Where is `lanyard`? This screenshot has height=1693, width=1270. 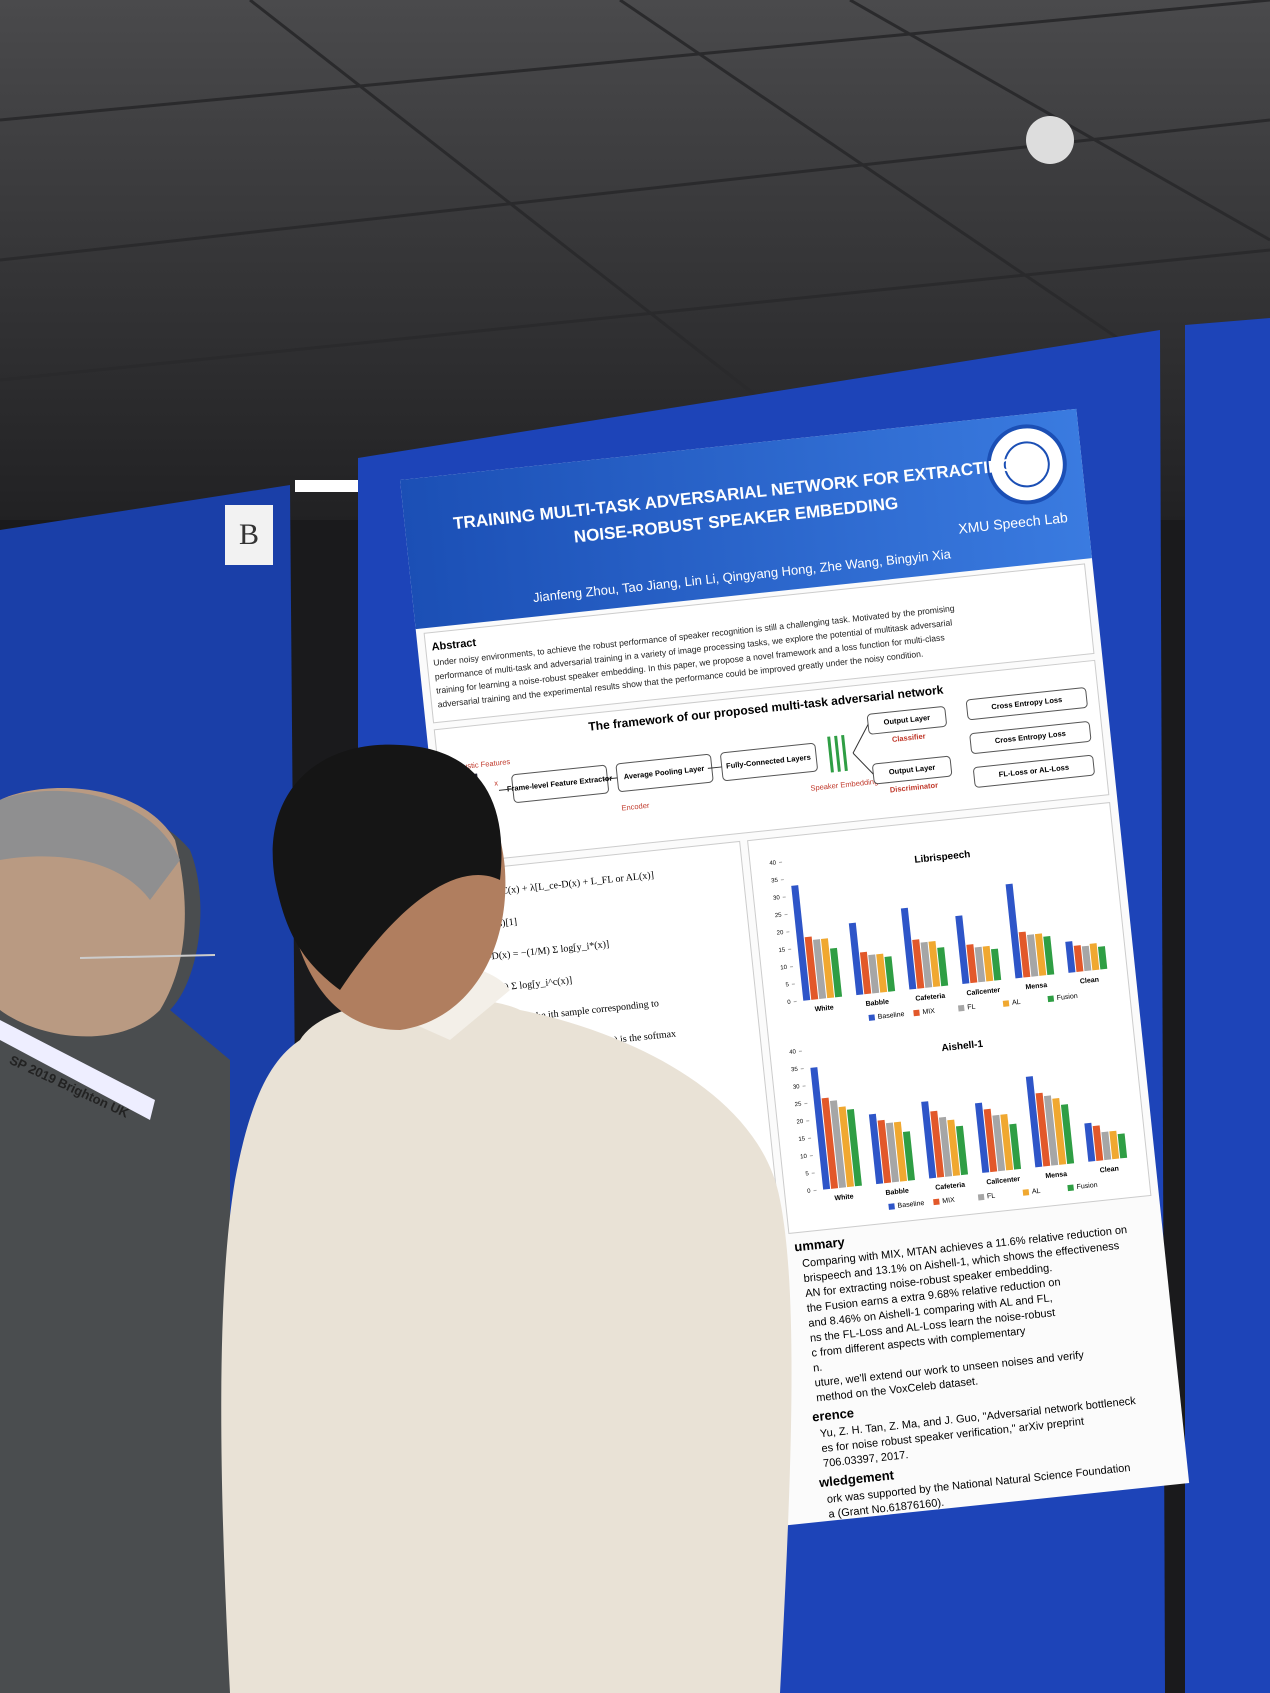 lanyard is located at coordinates (77, 1070).